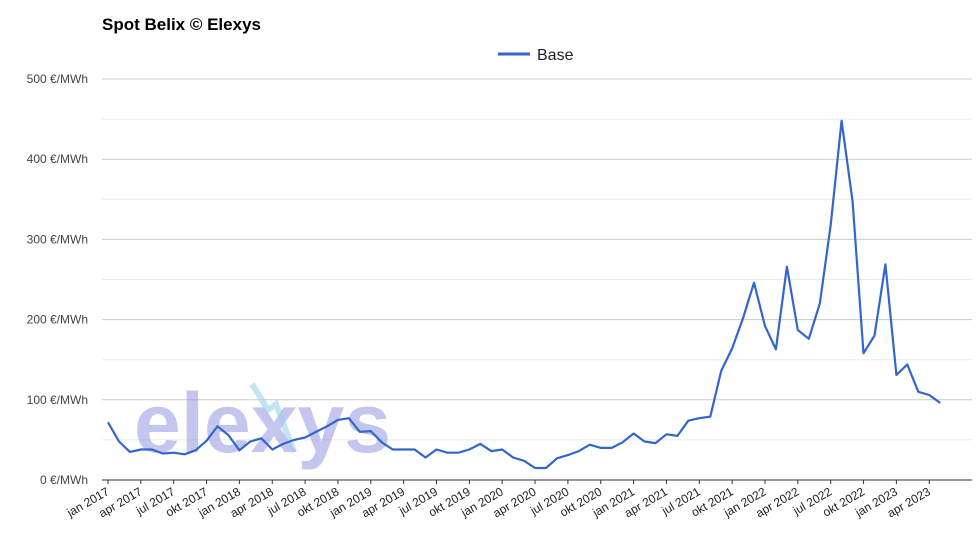  Describe the element at coordinates (64, 480) in the screenshot. I see `y-tick-label: 0 €/MWh` at that location.